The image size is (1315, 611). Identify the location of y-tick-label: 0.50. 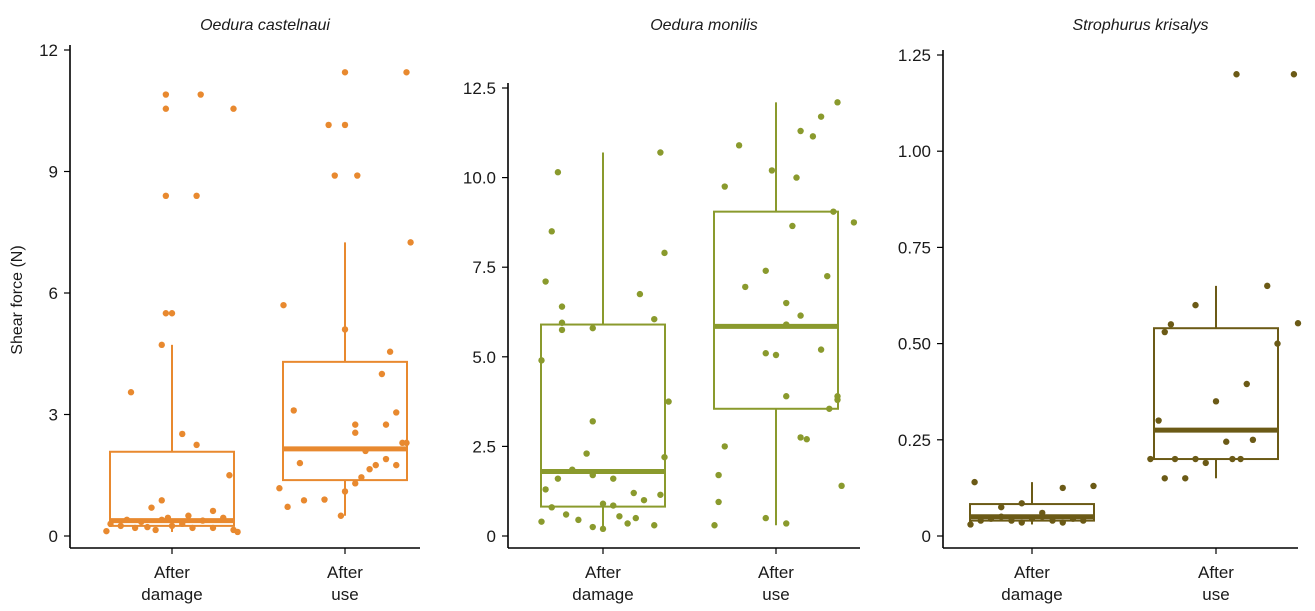
(914, 344).